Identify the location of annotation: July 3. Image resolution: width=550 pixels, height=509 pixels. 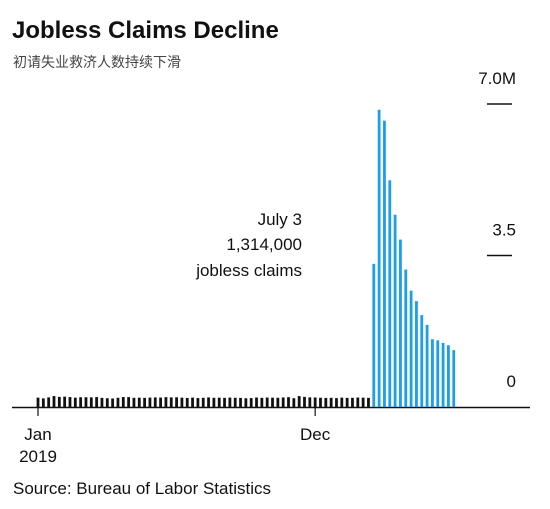
(280, 219).